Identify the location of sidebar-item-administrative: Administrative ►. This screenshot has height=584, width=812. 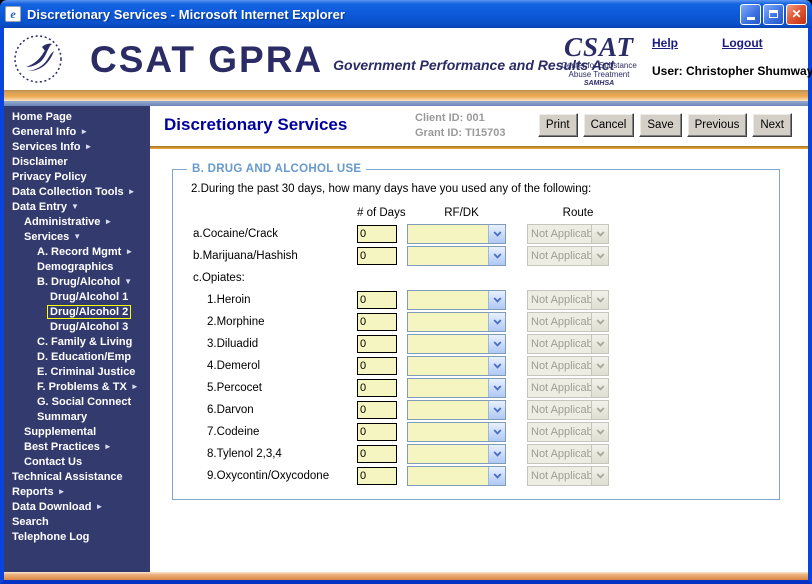
(77, 221).